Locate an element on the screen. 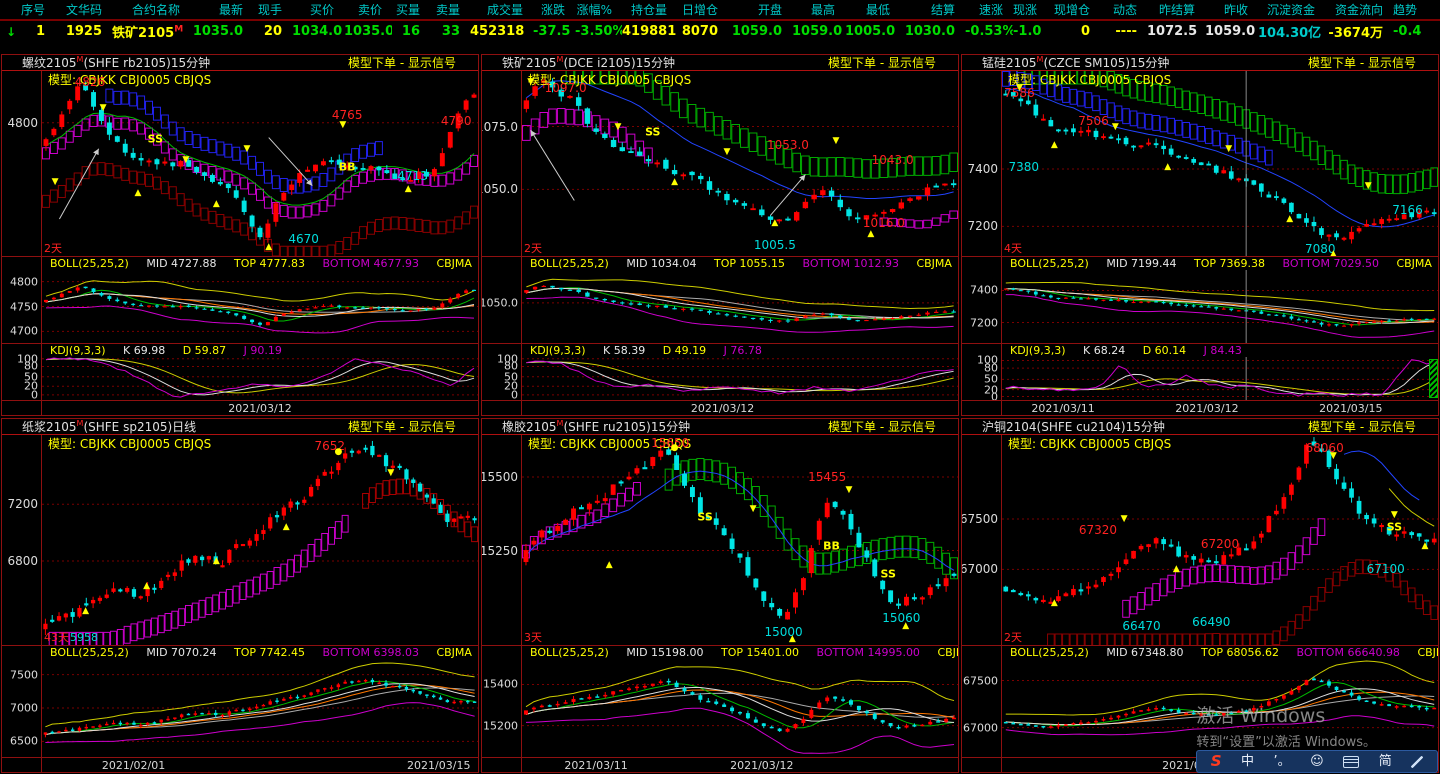 The image size is (1440, 774). toolbar-col-value-3: 1035.0 is located at coordinates (217, 31).